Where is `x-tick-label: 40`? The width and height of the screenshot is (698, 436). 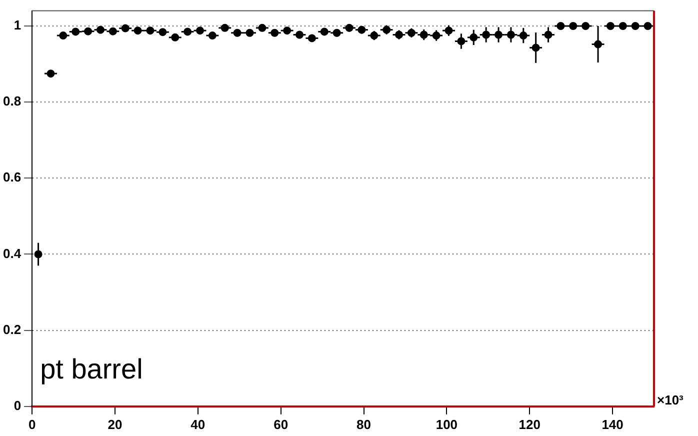 x-tick-label: 40 is located at coordinates (198, 424).